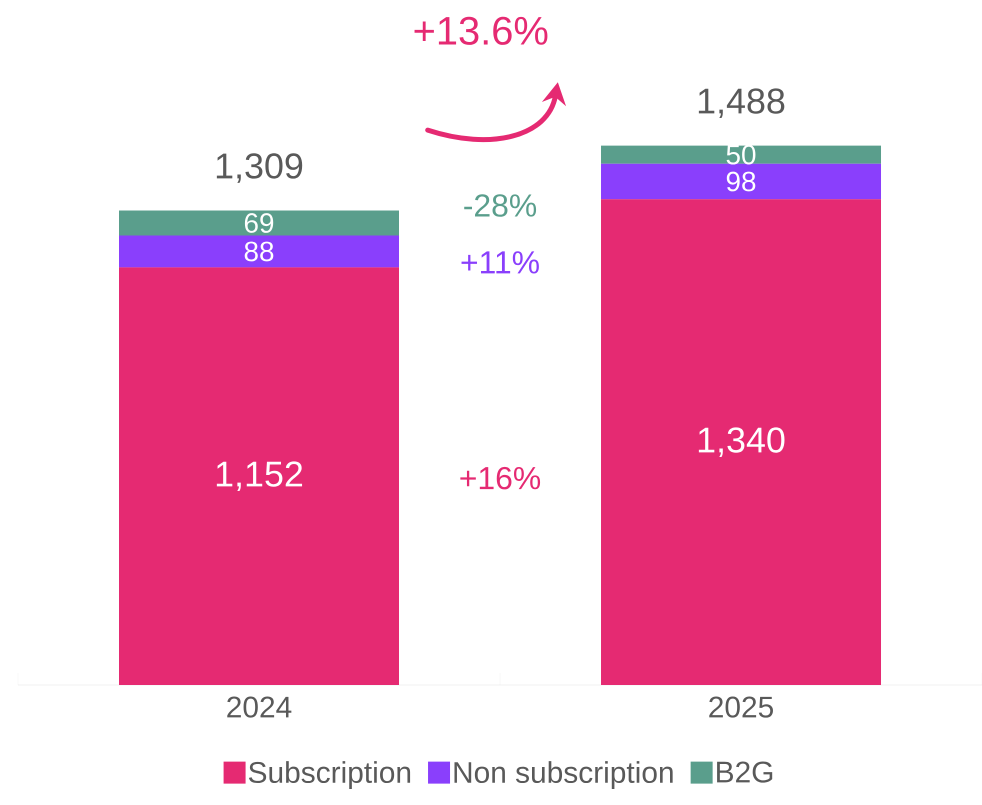 The image size is (982, 805). I want to click on total-label: 1,309, so click(259, 168).